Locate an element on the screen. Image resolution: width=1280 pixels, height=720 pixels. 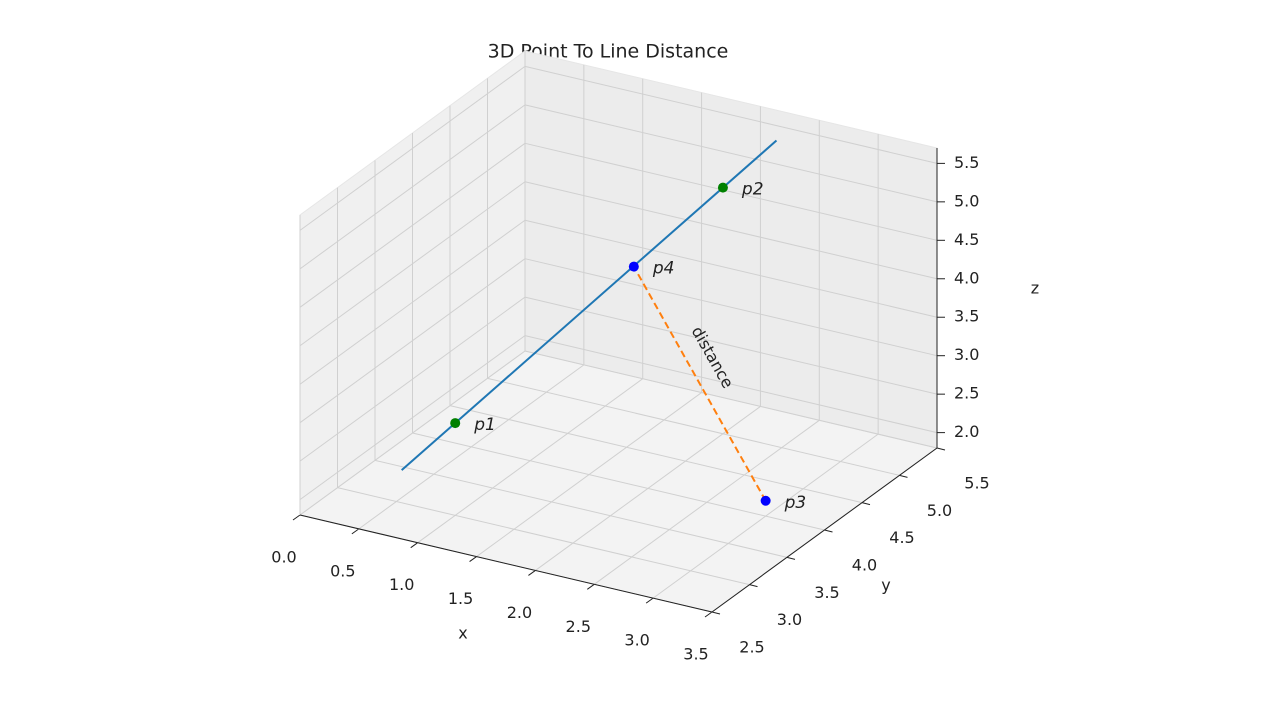
z-tick-label: 2.5 is located at coordinates (966, 393).